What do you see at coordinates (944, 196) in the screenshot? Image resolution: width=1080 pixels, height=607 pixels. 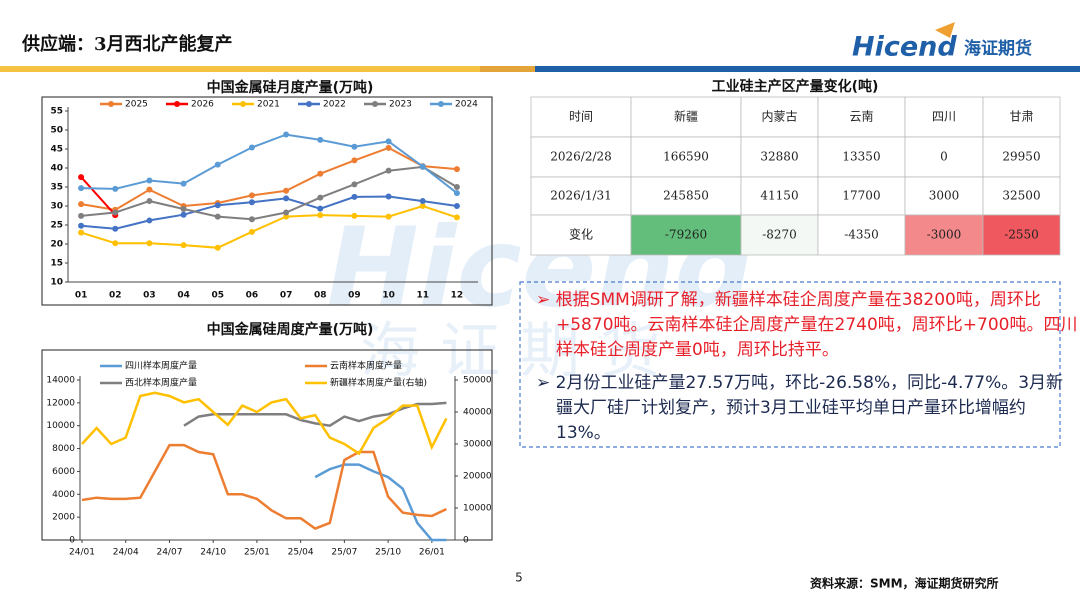 I see `table-text: 3000` at bounding box center [944, 196].